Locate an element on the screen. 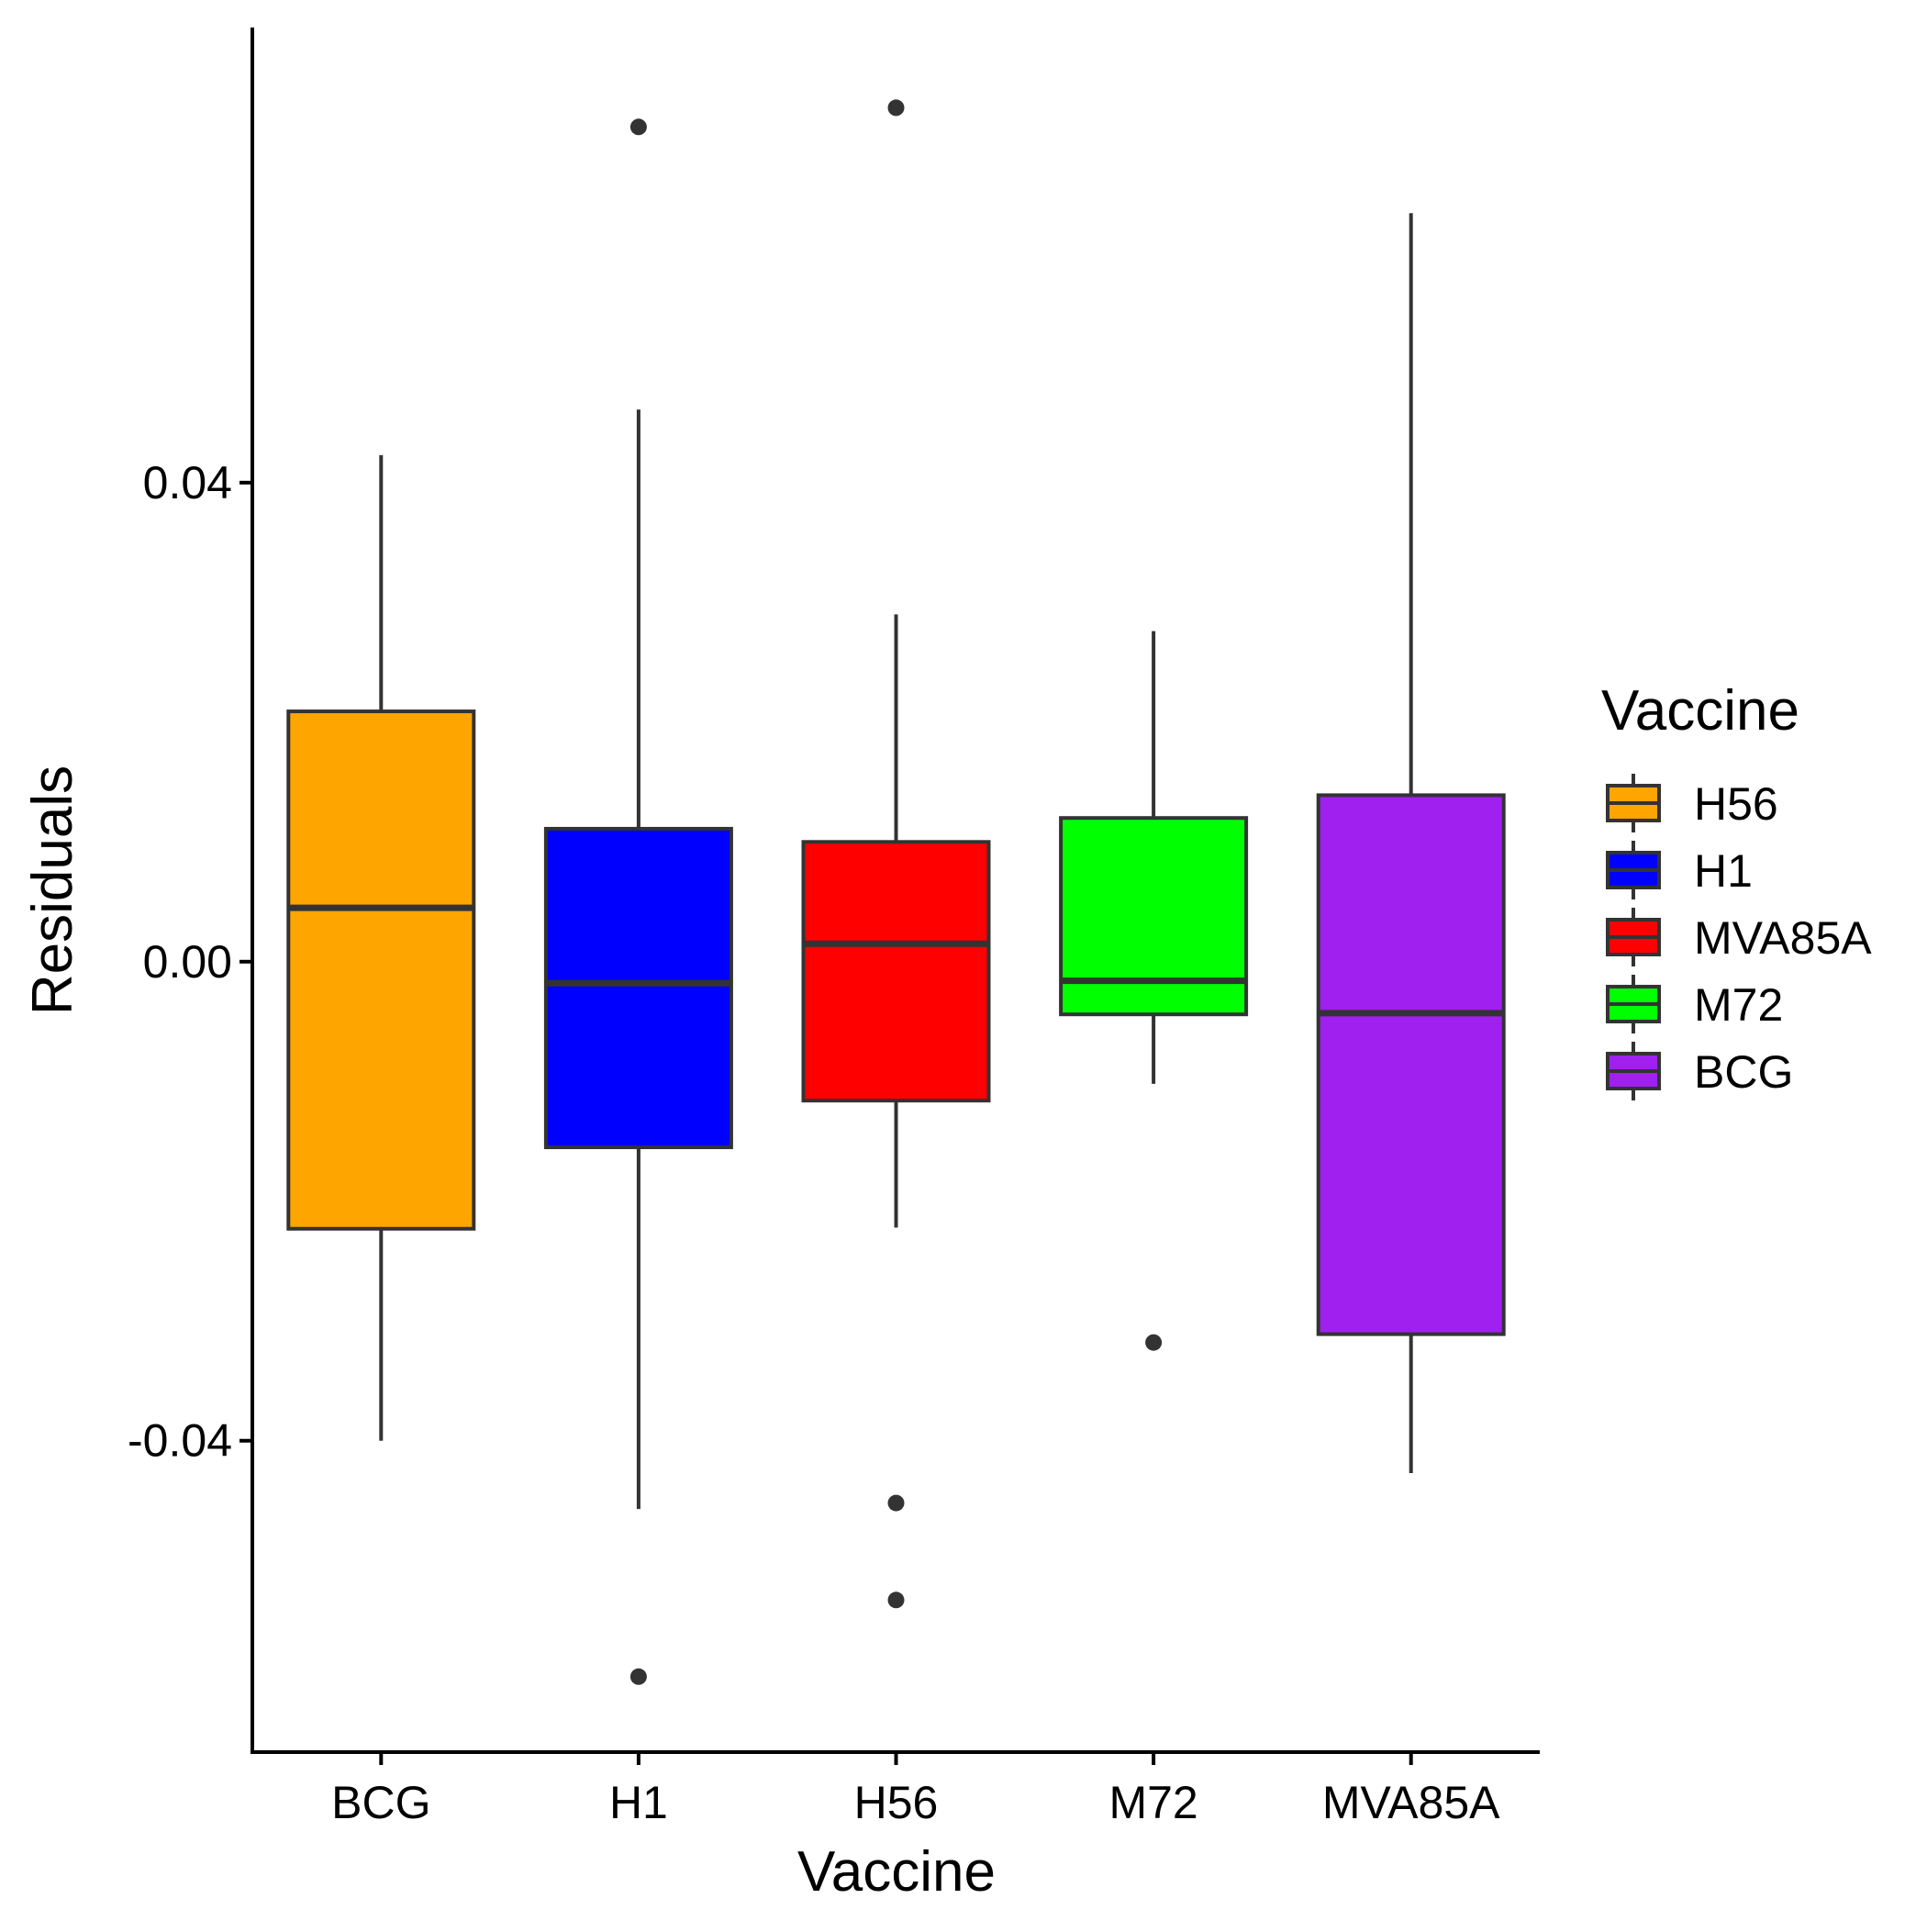  legend-item: M72 is located at coordinates (1694, 1004).